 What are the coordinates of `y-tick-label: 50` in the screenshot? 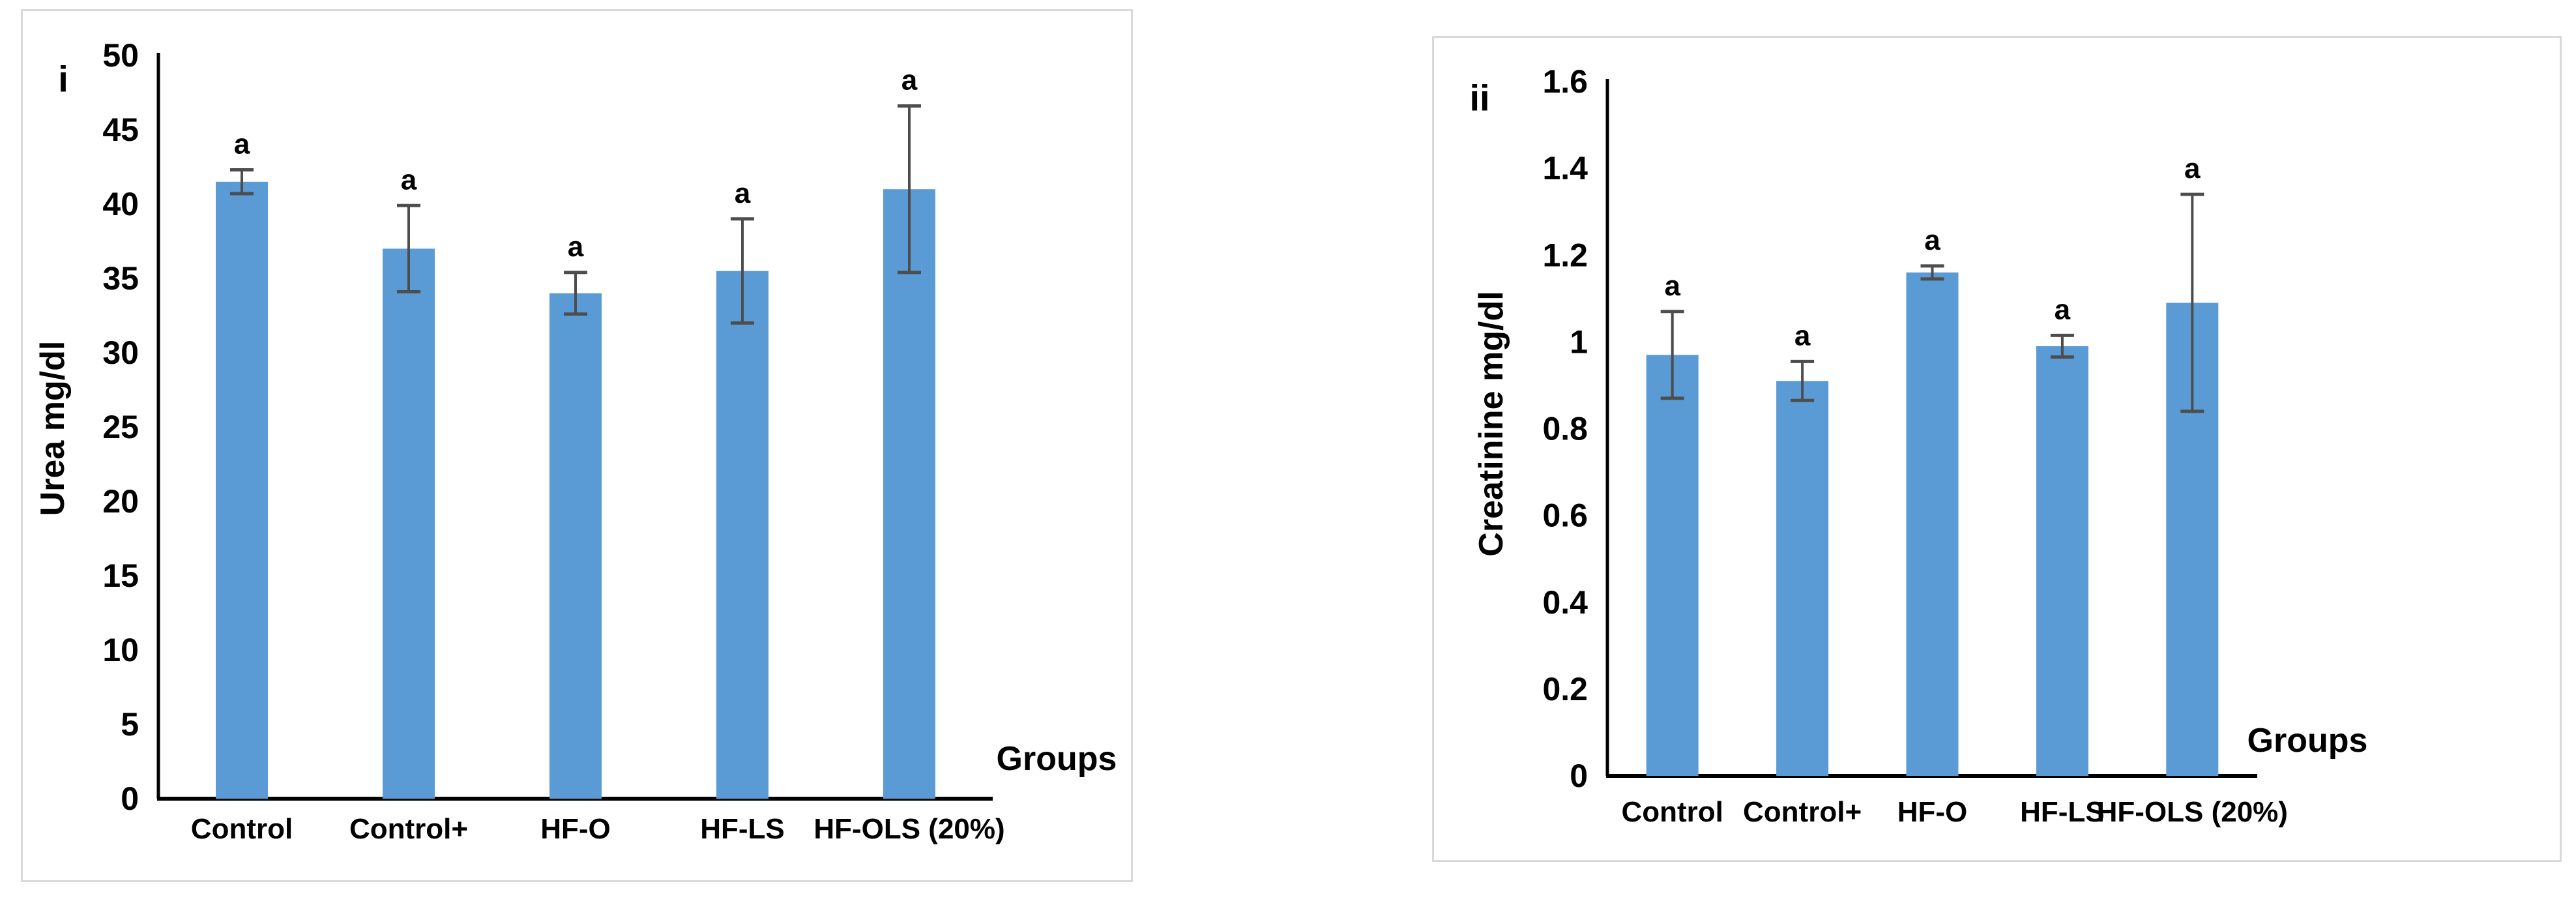 It's located at (121, 56).